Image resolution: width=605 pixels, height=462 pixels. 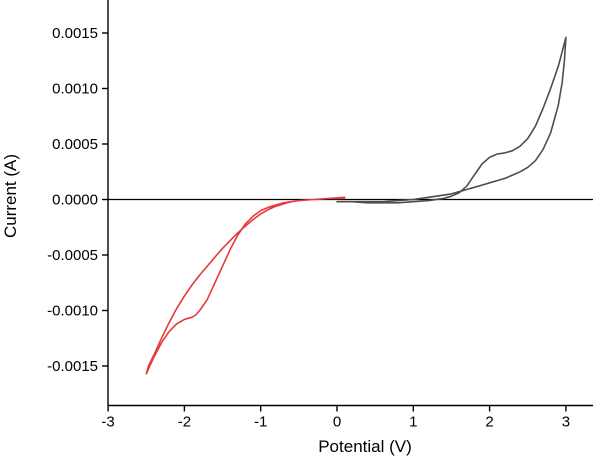 What do you see at coordinates (72, 311) in the screenshot?
I see `y-tick-label: -0.0010` at bounding box center [72, 311].